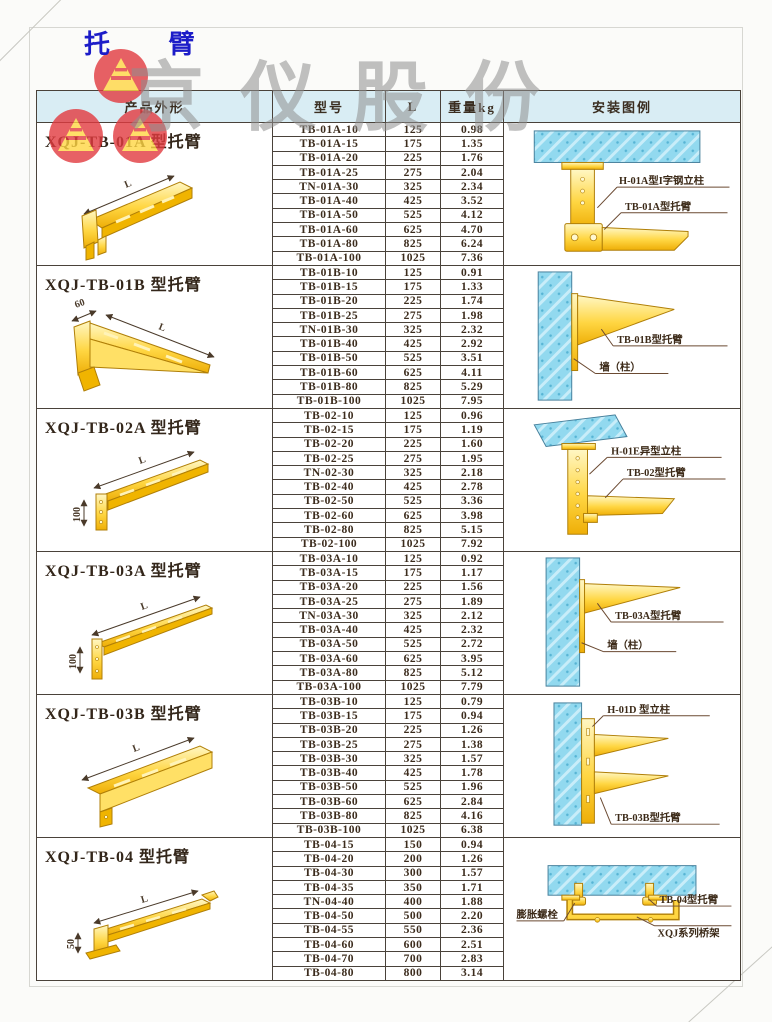  Describe the element at coordinates (472, 544) in the screenshot. I see `weight-cell: 7.92` at that location.